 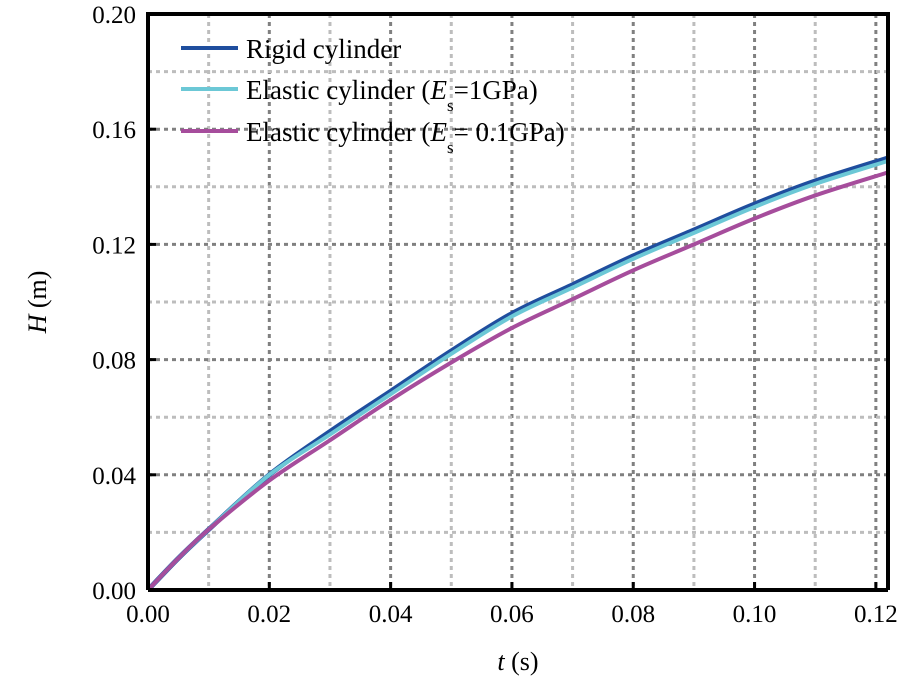 What do you see at coordinates (512, 614) in the screenshot?
I see `x-tick-label: 0.06` at bounding box center [512, 614].